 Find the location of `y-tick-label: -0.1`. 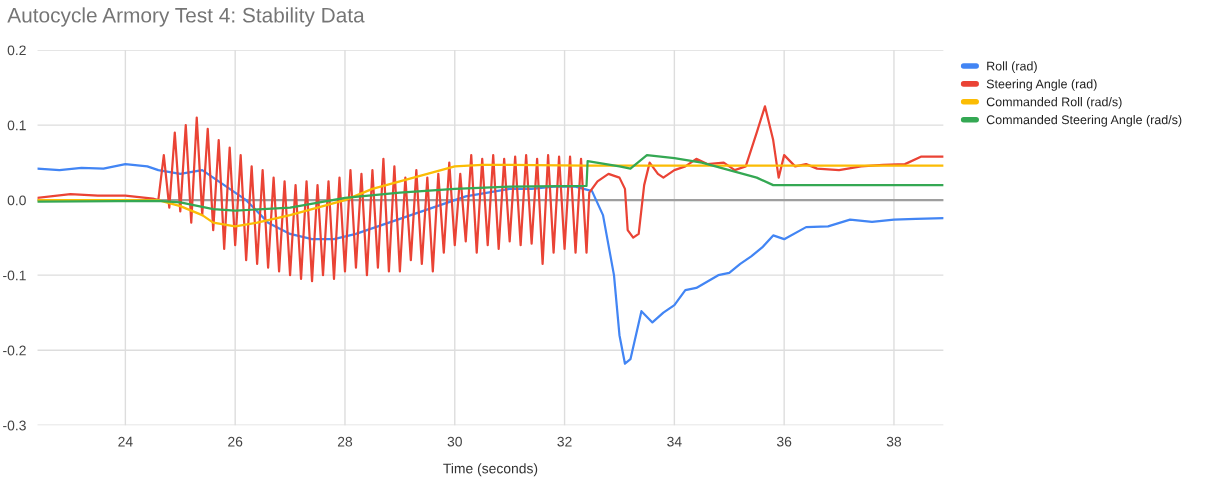

y-tick-label: -0.1 is located at coordinates (14, 275).